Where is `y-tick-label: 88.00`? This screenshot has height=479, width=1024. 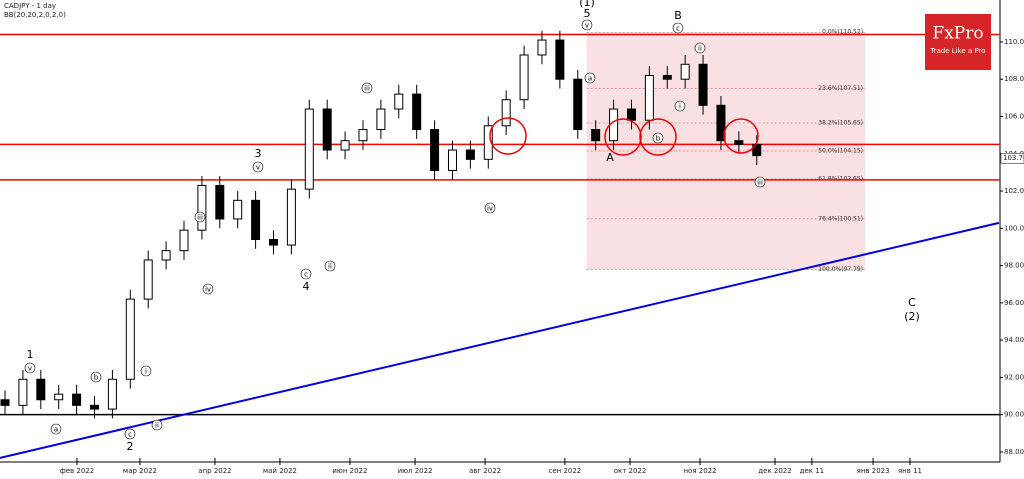 y-tick-label: 88.00 is located at coordinates (1014, 452).